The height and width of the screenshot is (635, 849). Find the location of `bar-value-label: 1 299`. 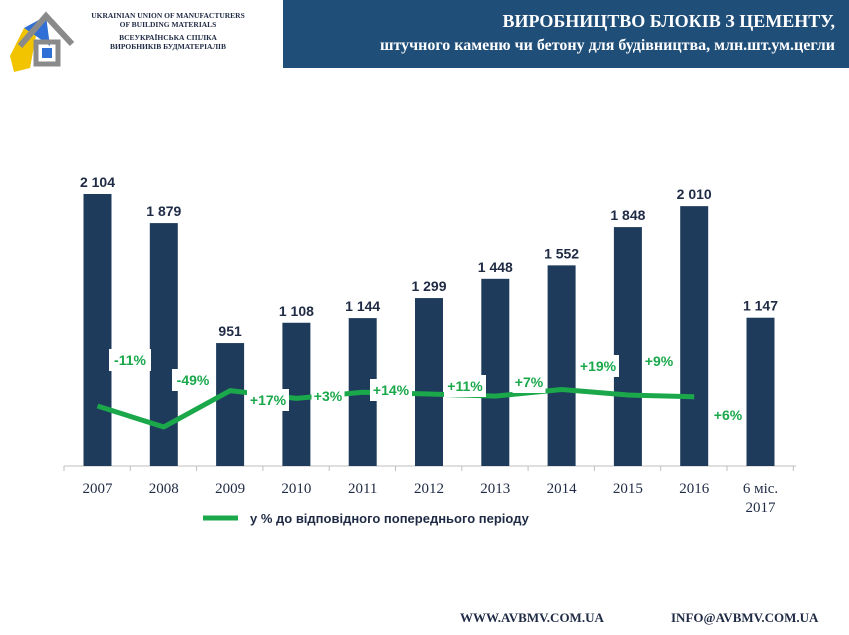

bar-value-label: 1 299 is located at coordinates (428, 286).